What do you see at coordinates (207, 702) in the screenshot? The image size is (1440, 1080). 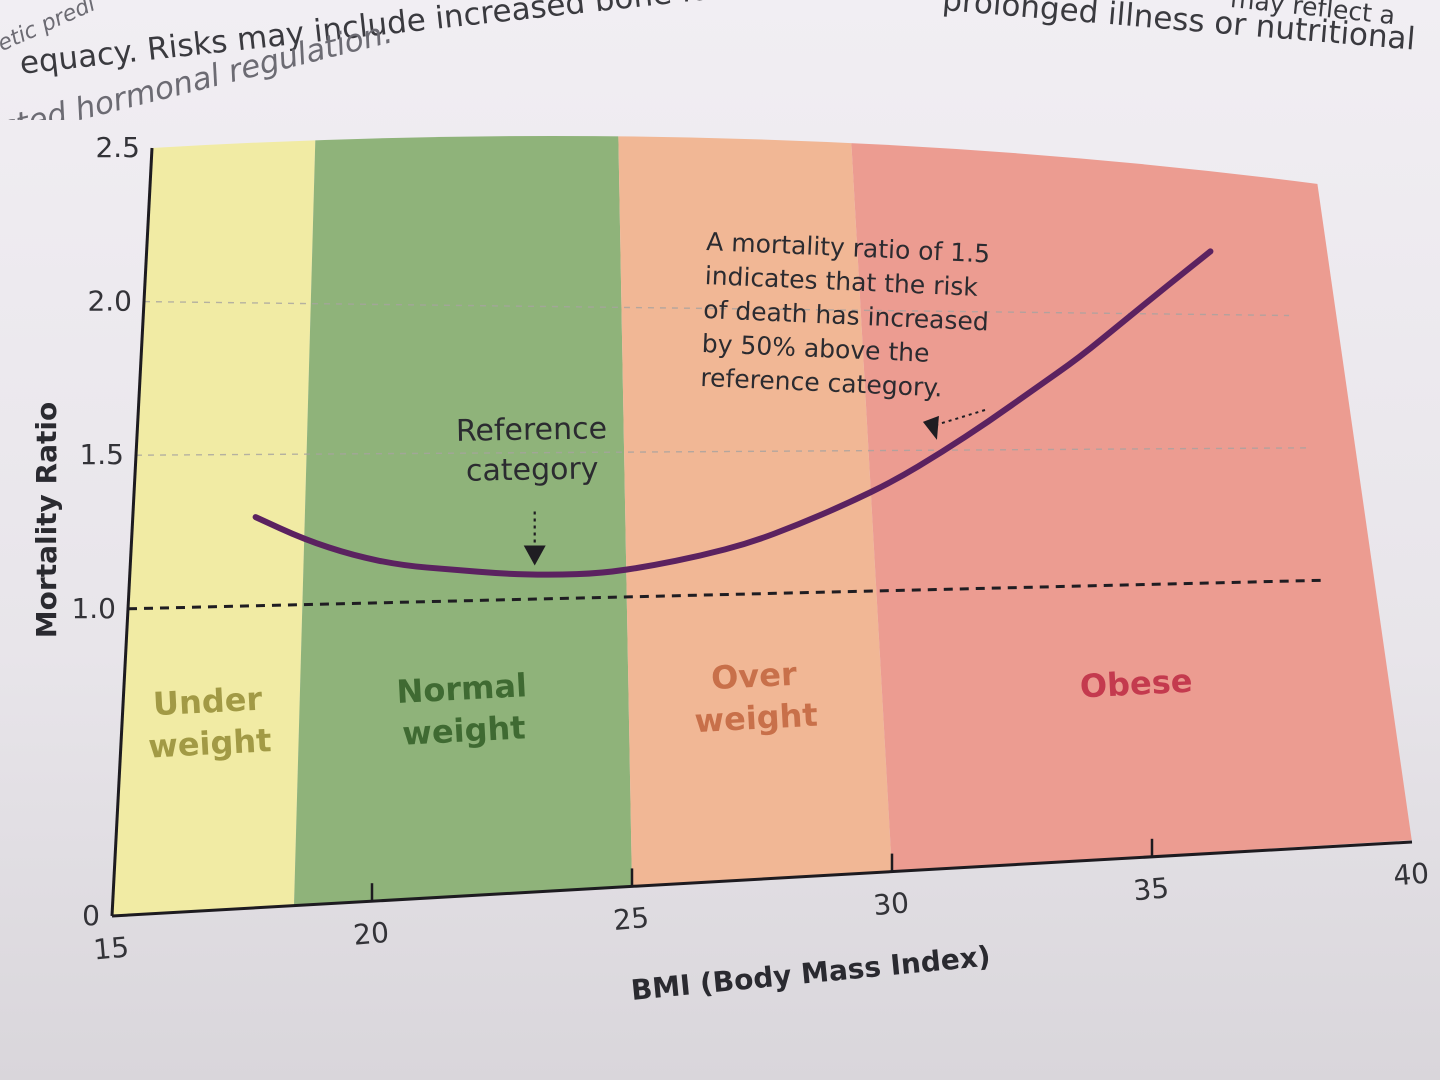 I see `category-label-line: Under` at bounding box center [207, 702].